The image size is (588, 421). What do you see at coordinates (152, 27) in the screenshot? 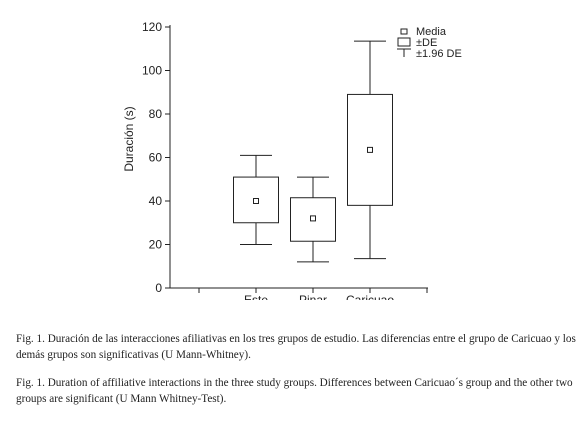
I see `y-tick-label: 120` at bounding box center [152, 27].